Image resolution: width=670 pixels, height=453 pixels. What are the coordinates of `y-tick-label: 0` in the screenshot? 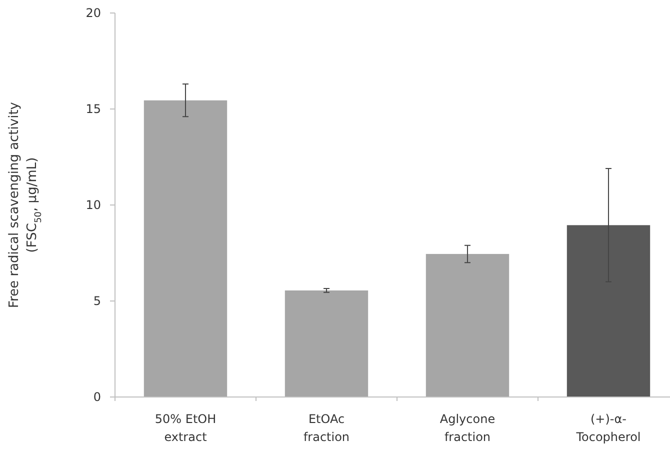 It's located at (97, 397).